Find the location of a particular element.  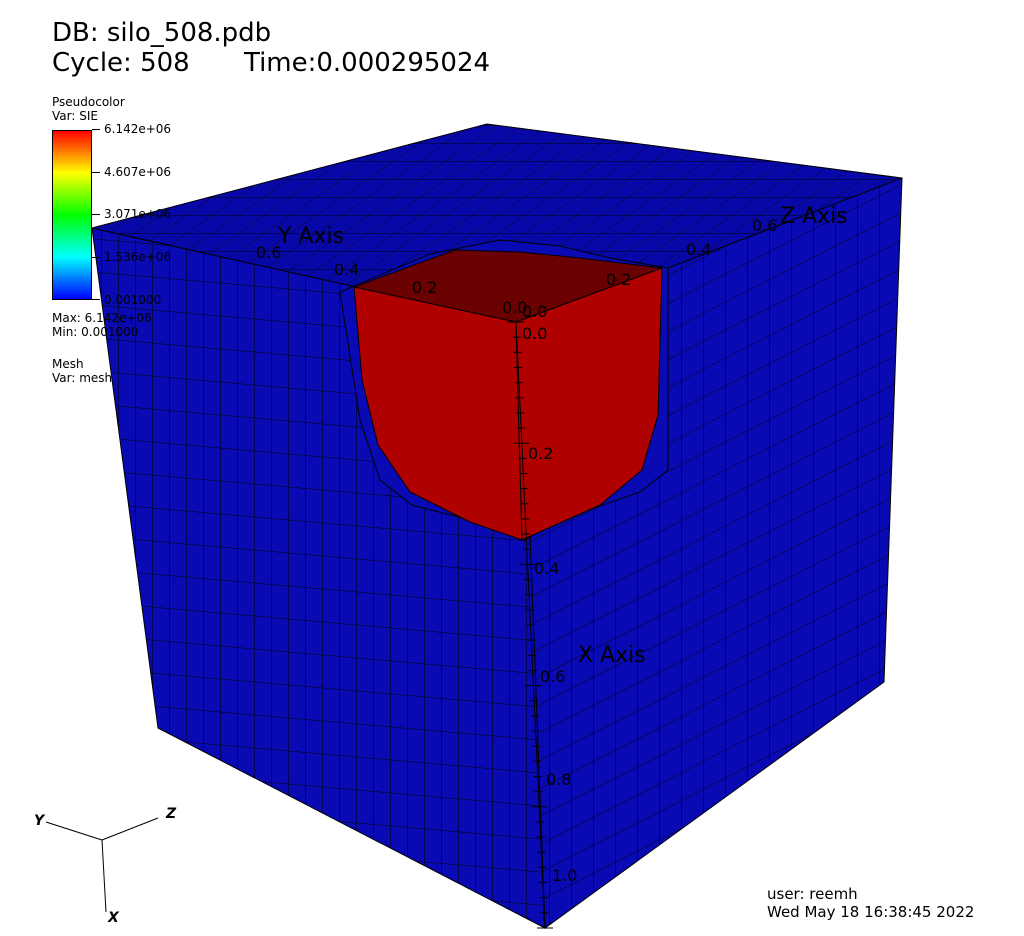

y-axis-label: Y Axis is located at coordinates (311, 236).